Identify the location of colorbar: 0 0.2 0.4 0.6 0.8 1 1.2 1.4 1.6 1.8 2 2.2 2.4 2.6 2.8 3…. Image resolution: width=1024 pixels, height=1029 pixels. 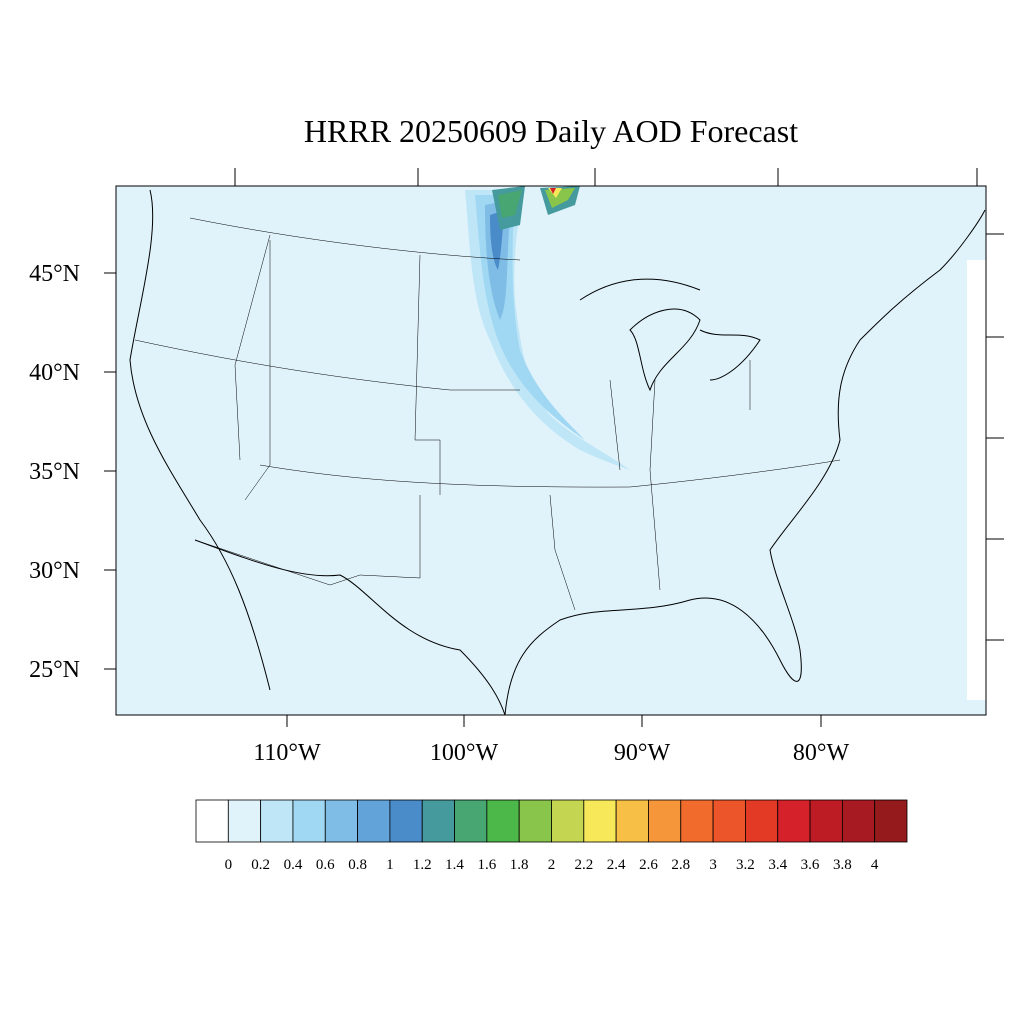
(551, 836).